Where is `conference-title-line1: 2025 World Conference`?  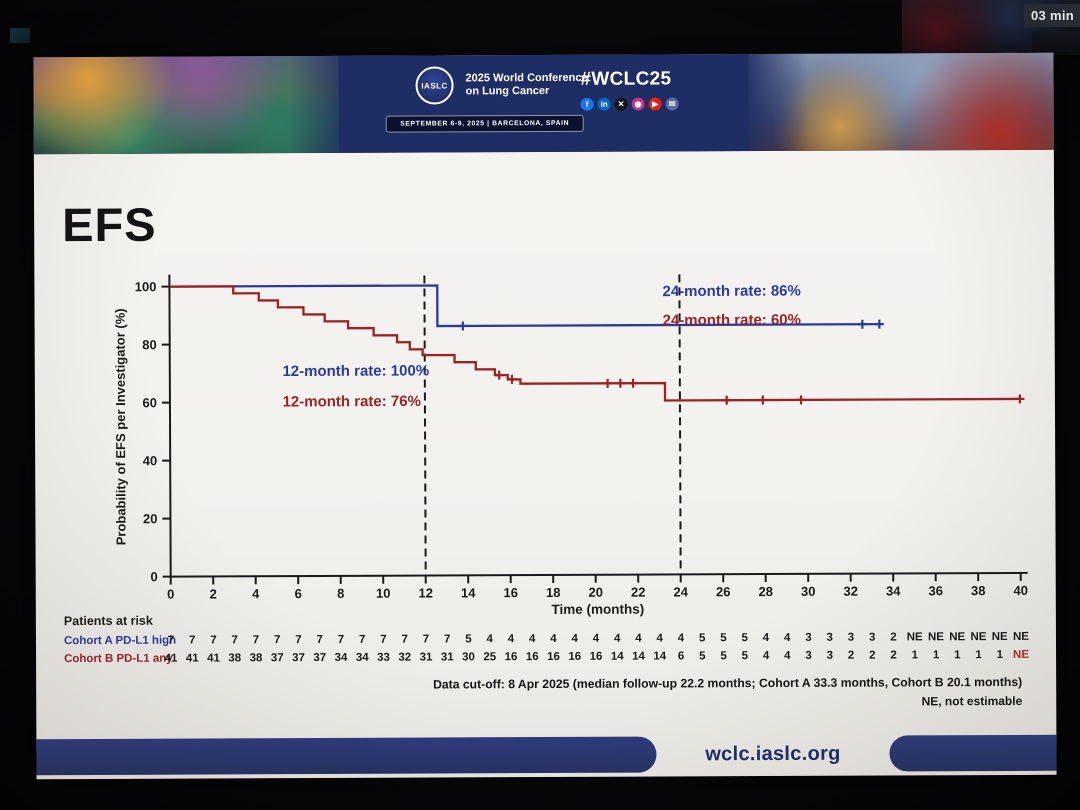
conference-title-line1: 2025 World Conference is located at coordinates (526, 78).